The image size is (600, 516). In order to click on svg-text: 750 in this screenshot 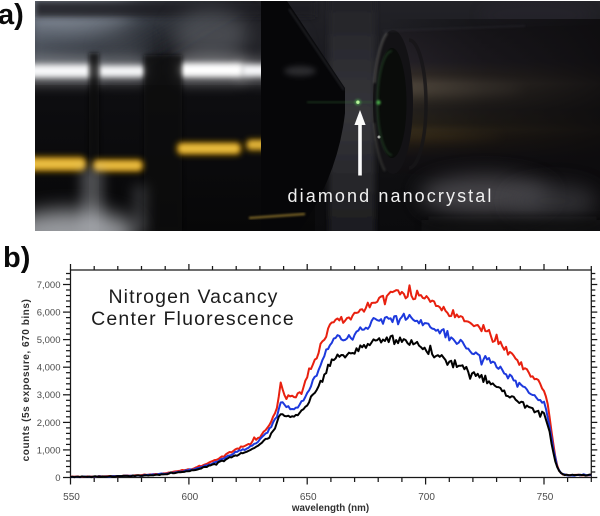, I will do `click(545, 497)`.